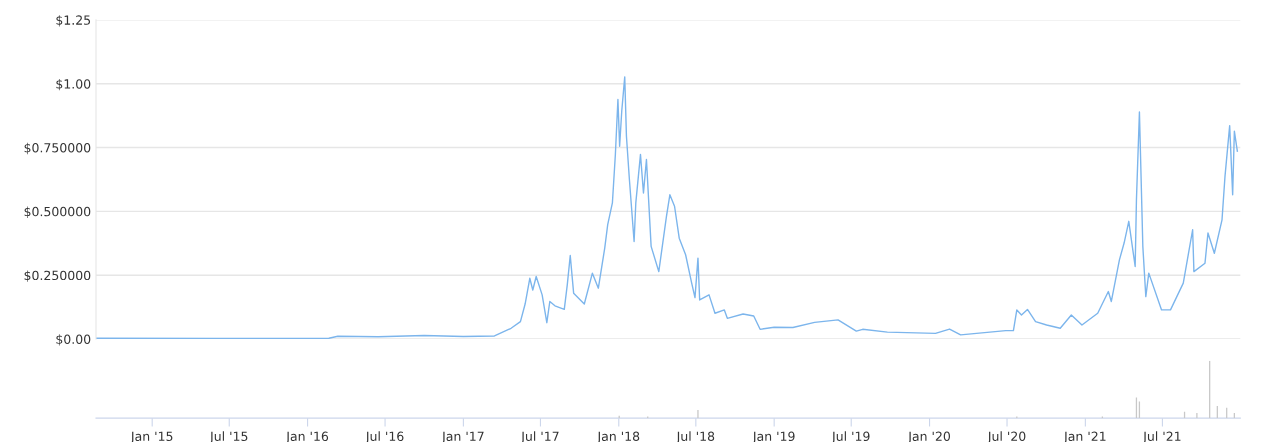  What do you see at coordinates (73, 84) in the screenshot?
I see `y-tick-label: $1.00` at bounding box center [73, 84].